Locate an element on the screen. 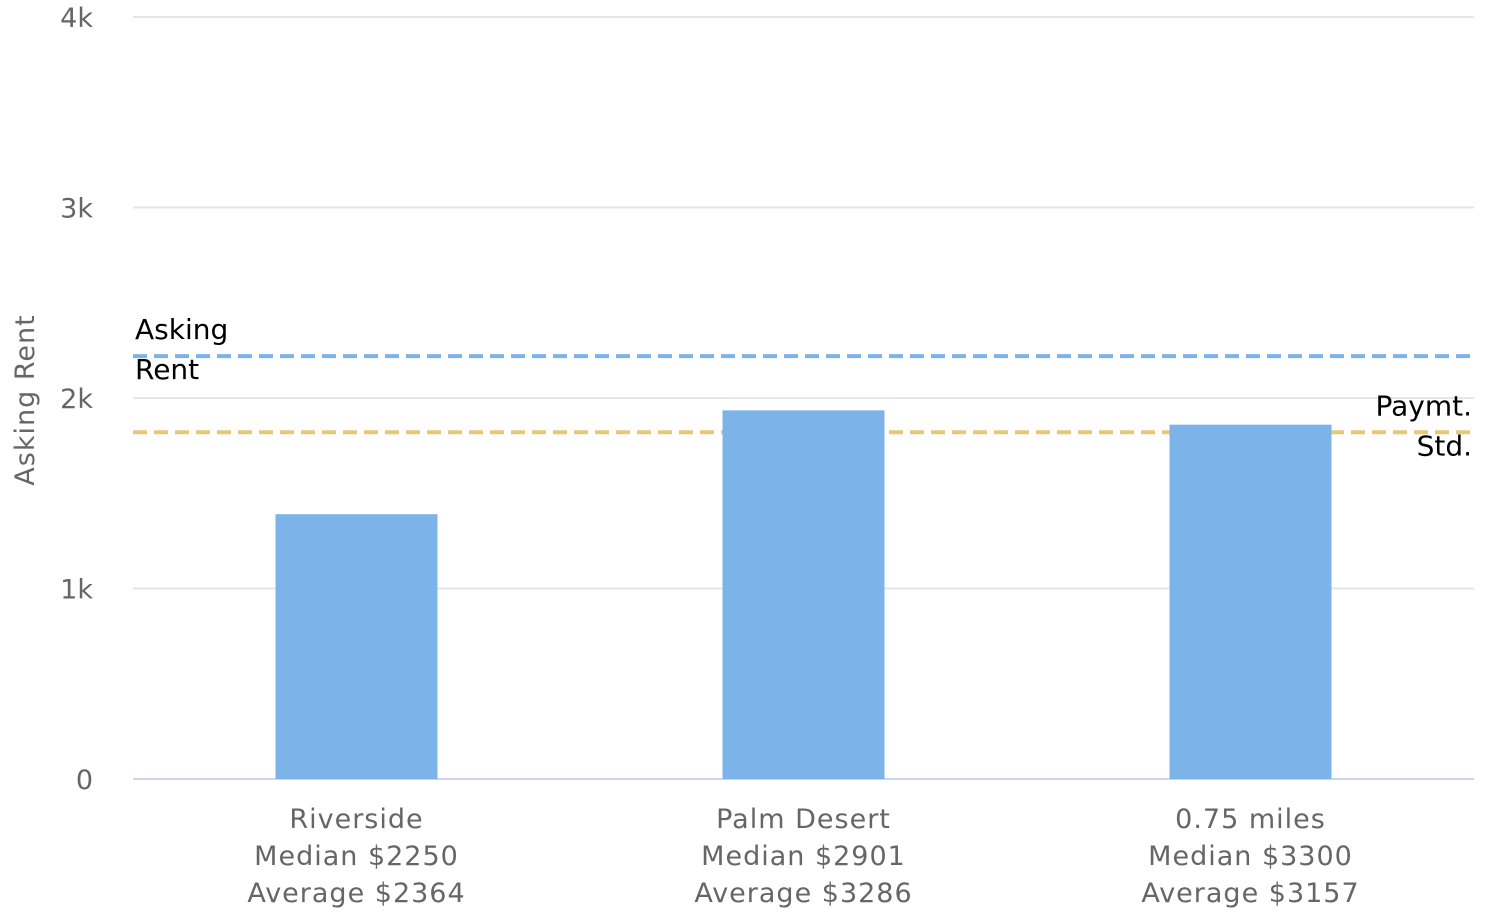 The image size is (1488, 914). x-category-label-line: Median $3300 is located at coordinates (1250, 856).